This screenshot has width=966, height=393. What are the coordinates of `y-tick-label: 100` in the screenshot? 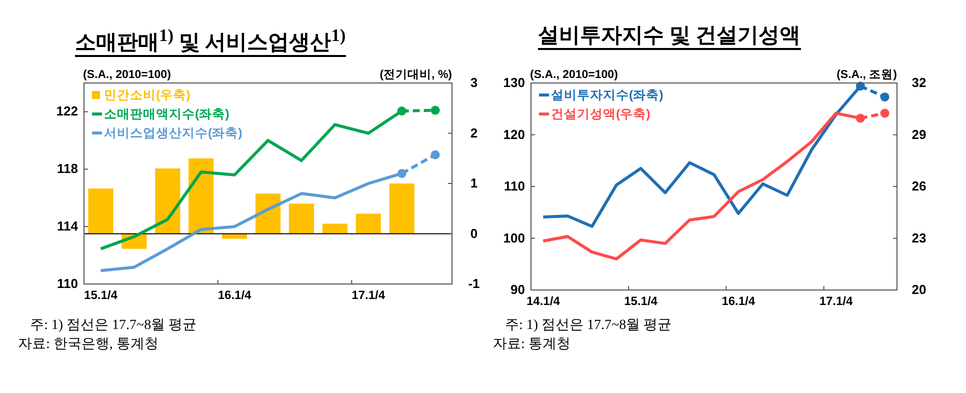 It's located at (514, 238).